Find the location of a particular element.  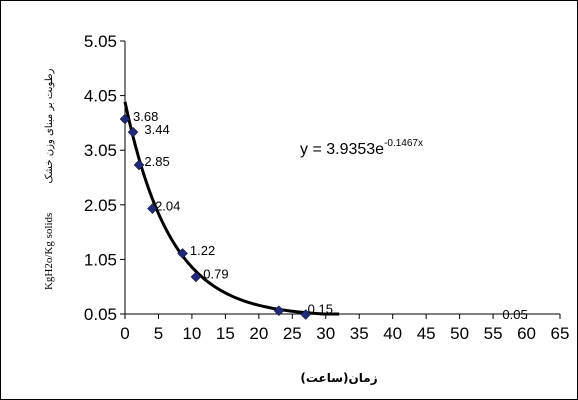

x-tick-label: 55 is located at coordinates (493, 333).